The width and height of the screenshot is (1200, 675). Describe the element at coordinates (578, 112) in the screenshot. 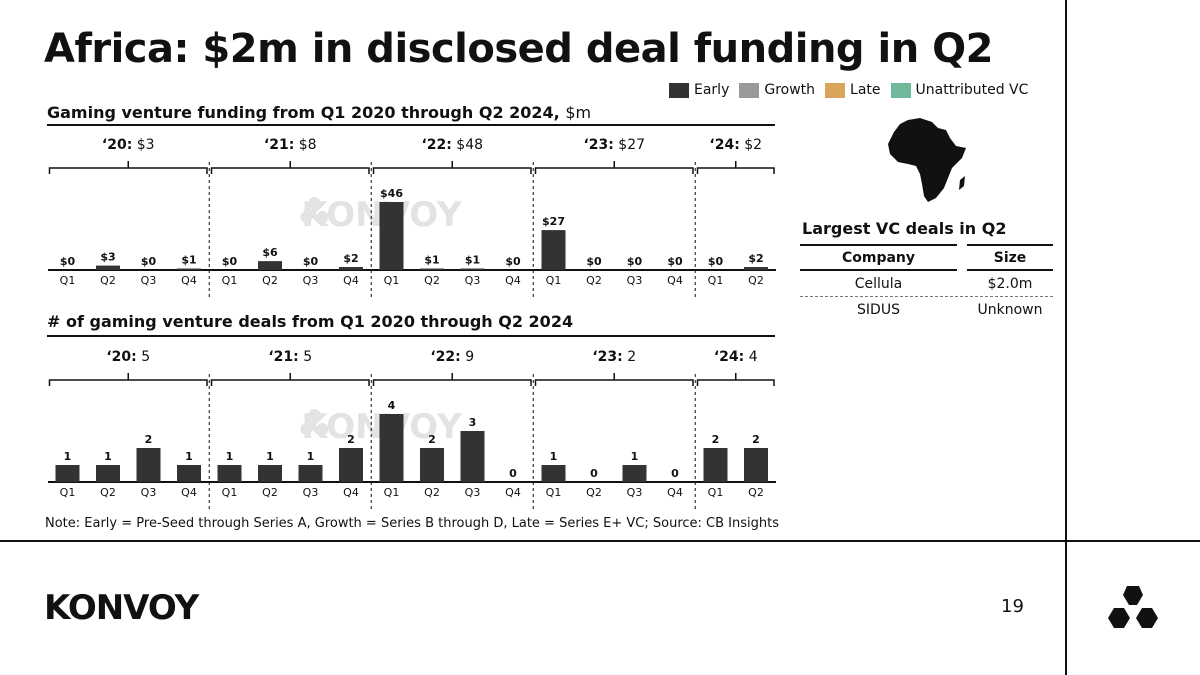

I see `funding-chart-unit: $m` at that location.